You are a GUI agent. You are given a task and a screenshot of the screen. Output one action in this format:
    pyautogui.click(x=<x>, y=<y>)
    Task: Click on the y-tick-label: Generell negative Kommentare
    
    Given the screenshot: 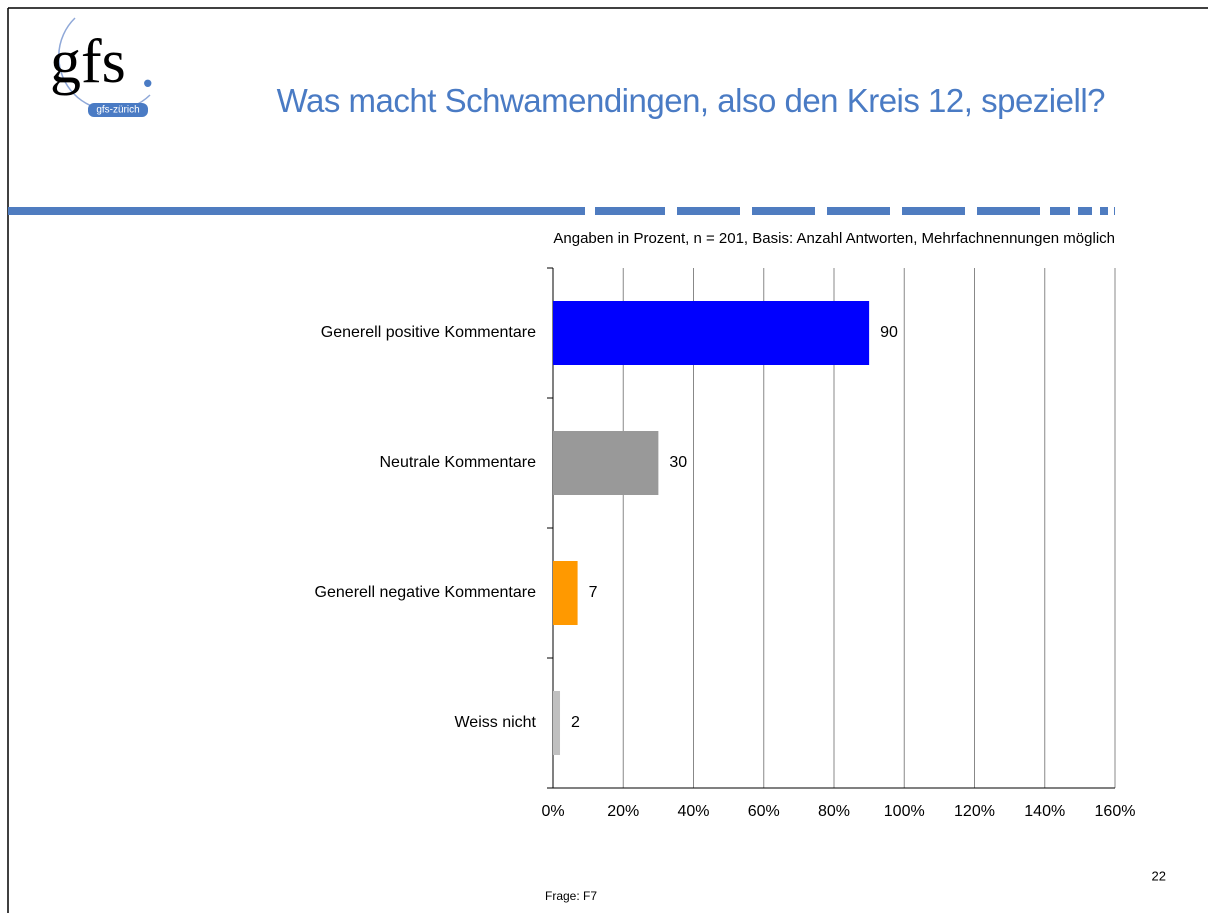 What is the action you would take?
    pyautogui.click(x=426, y=592)
    